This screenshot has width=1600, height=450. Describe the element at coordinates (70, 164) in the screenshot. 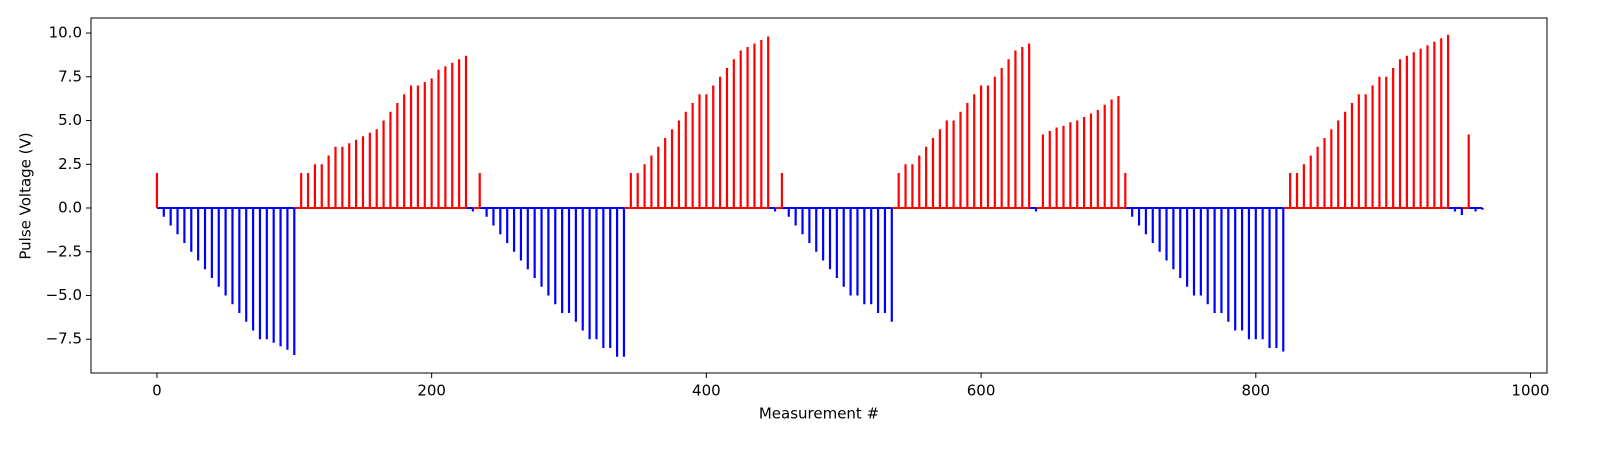

I see `y-tick-label: 2.5` at that location.